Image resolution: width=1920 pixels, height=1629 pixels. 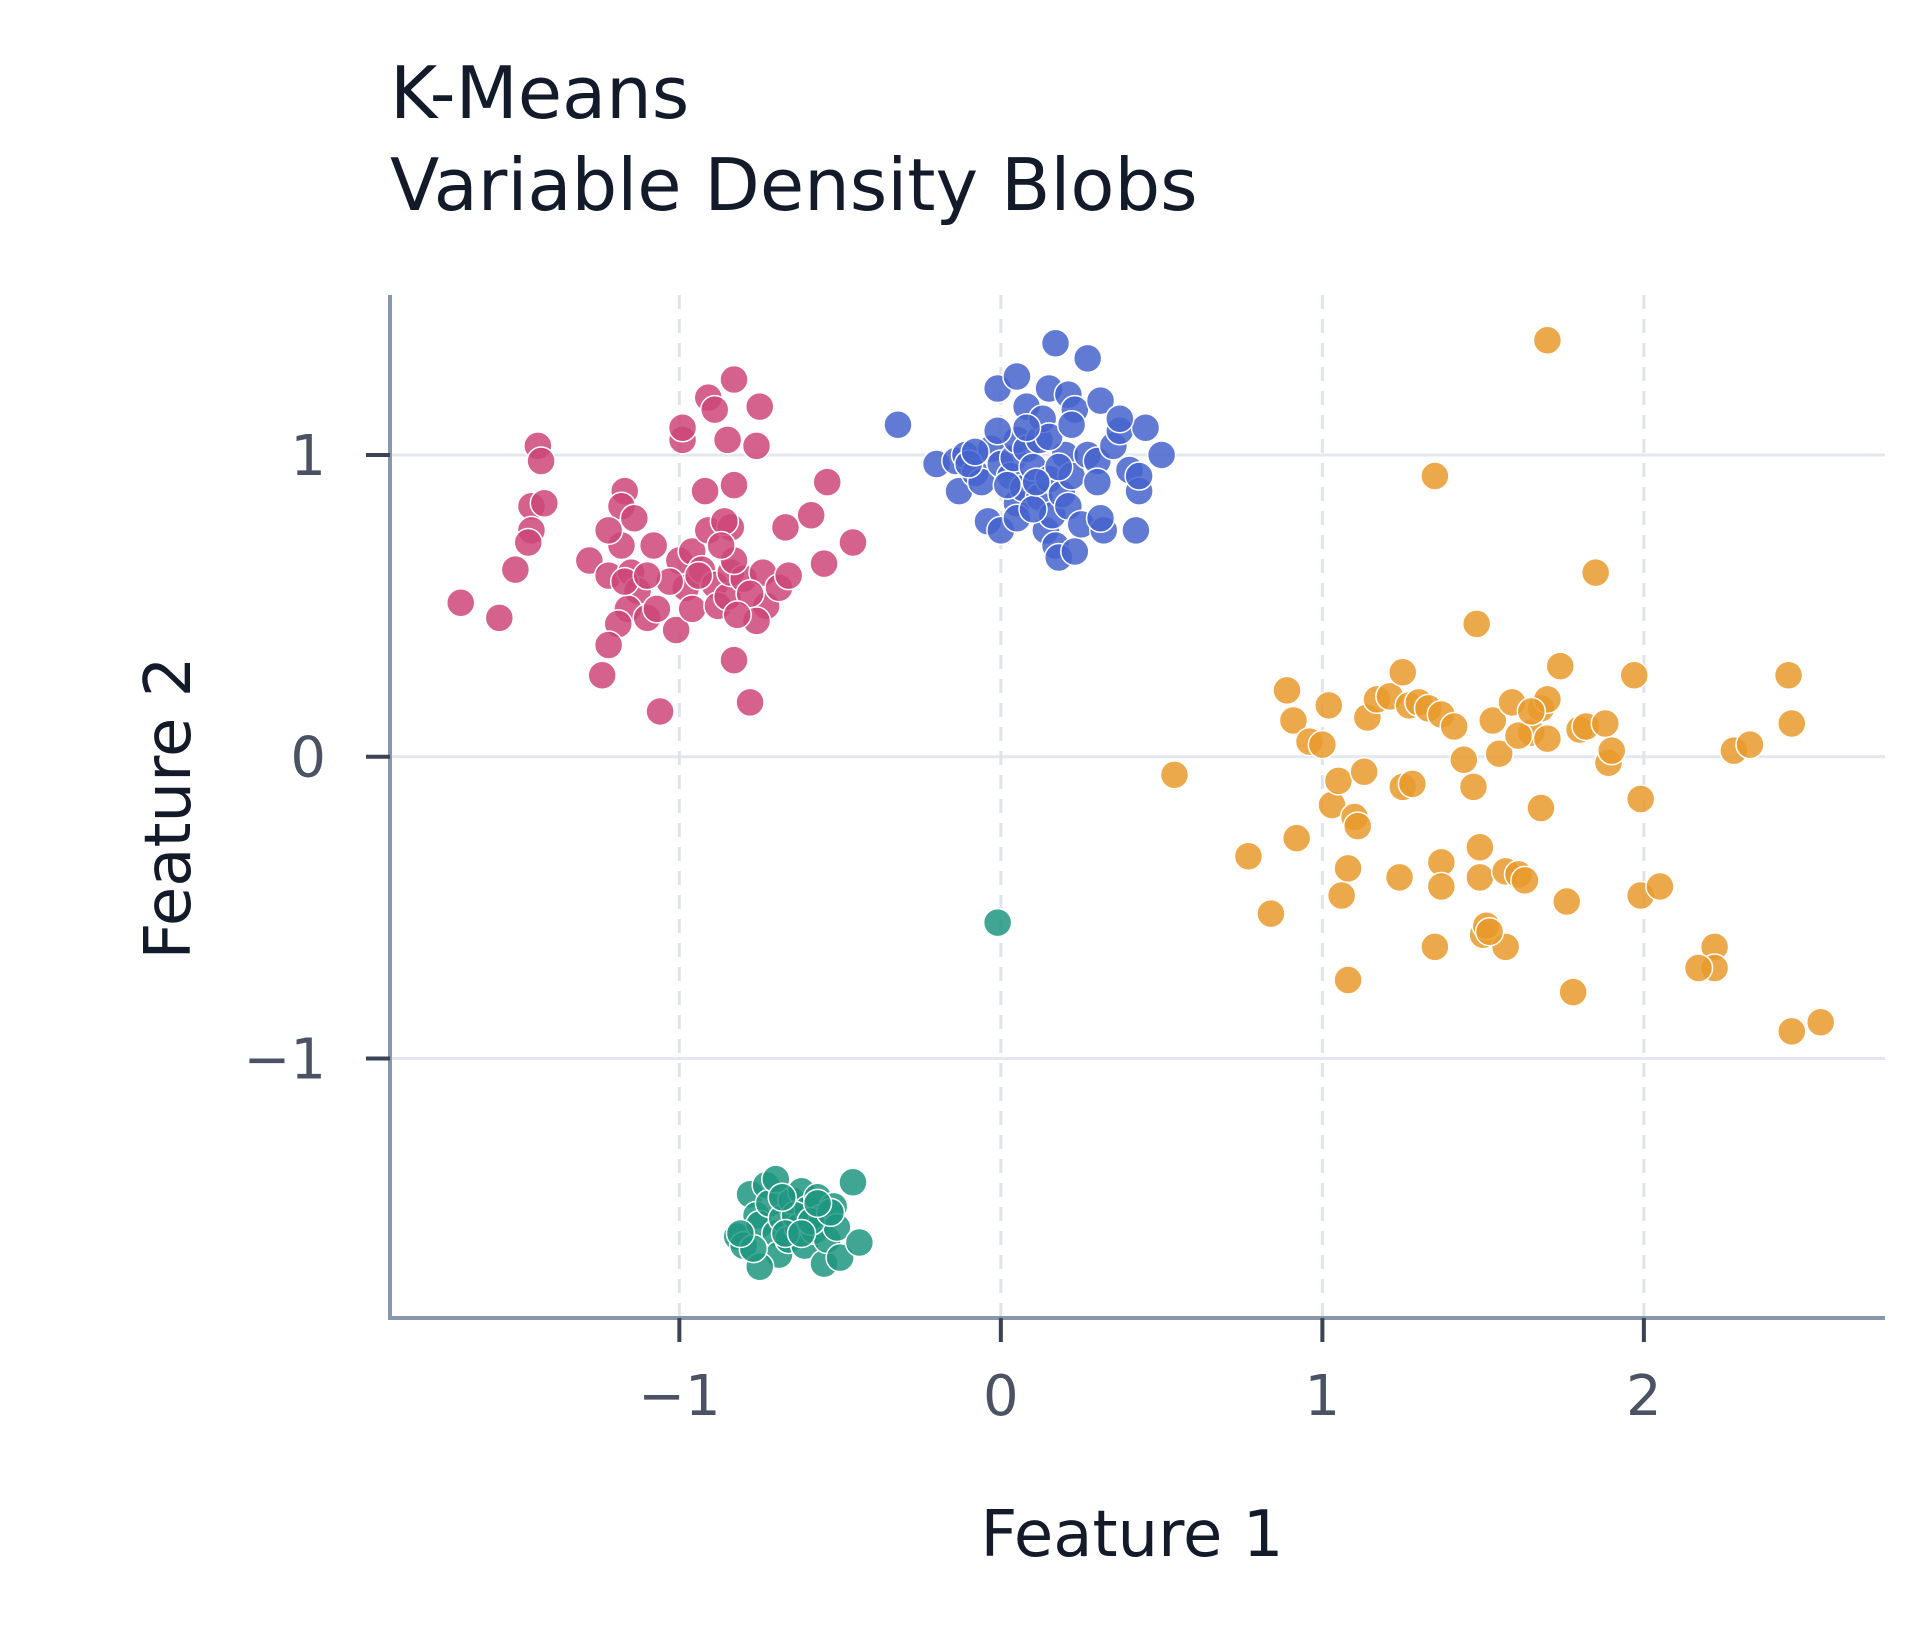 I want to click on x-tick-label: −1, so click(x=679, y=1396).